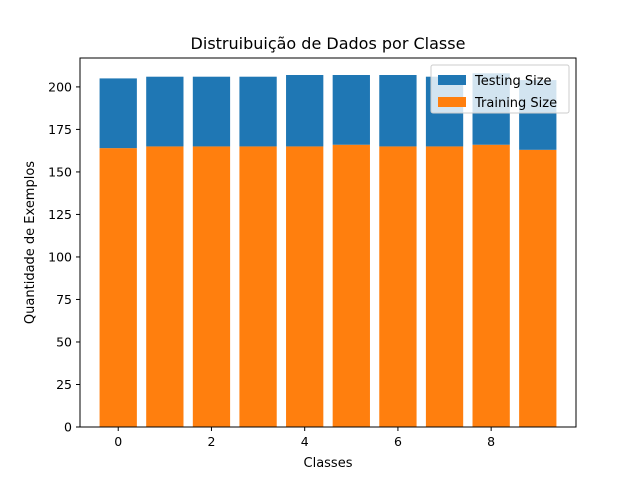 The width and height of the screenshot is (640, 480). What do you see at coordinates (60, 256) in the screenshot?
I see `y-tick-label: 100` at bounding box center [60, 256].